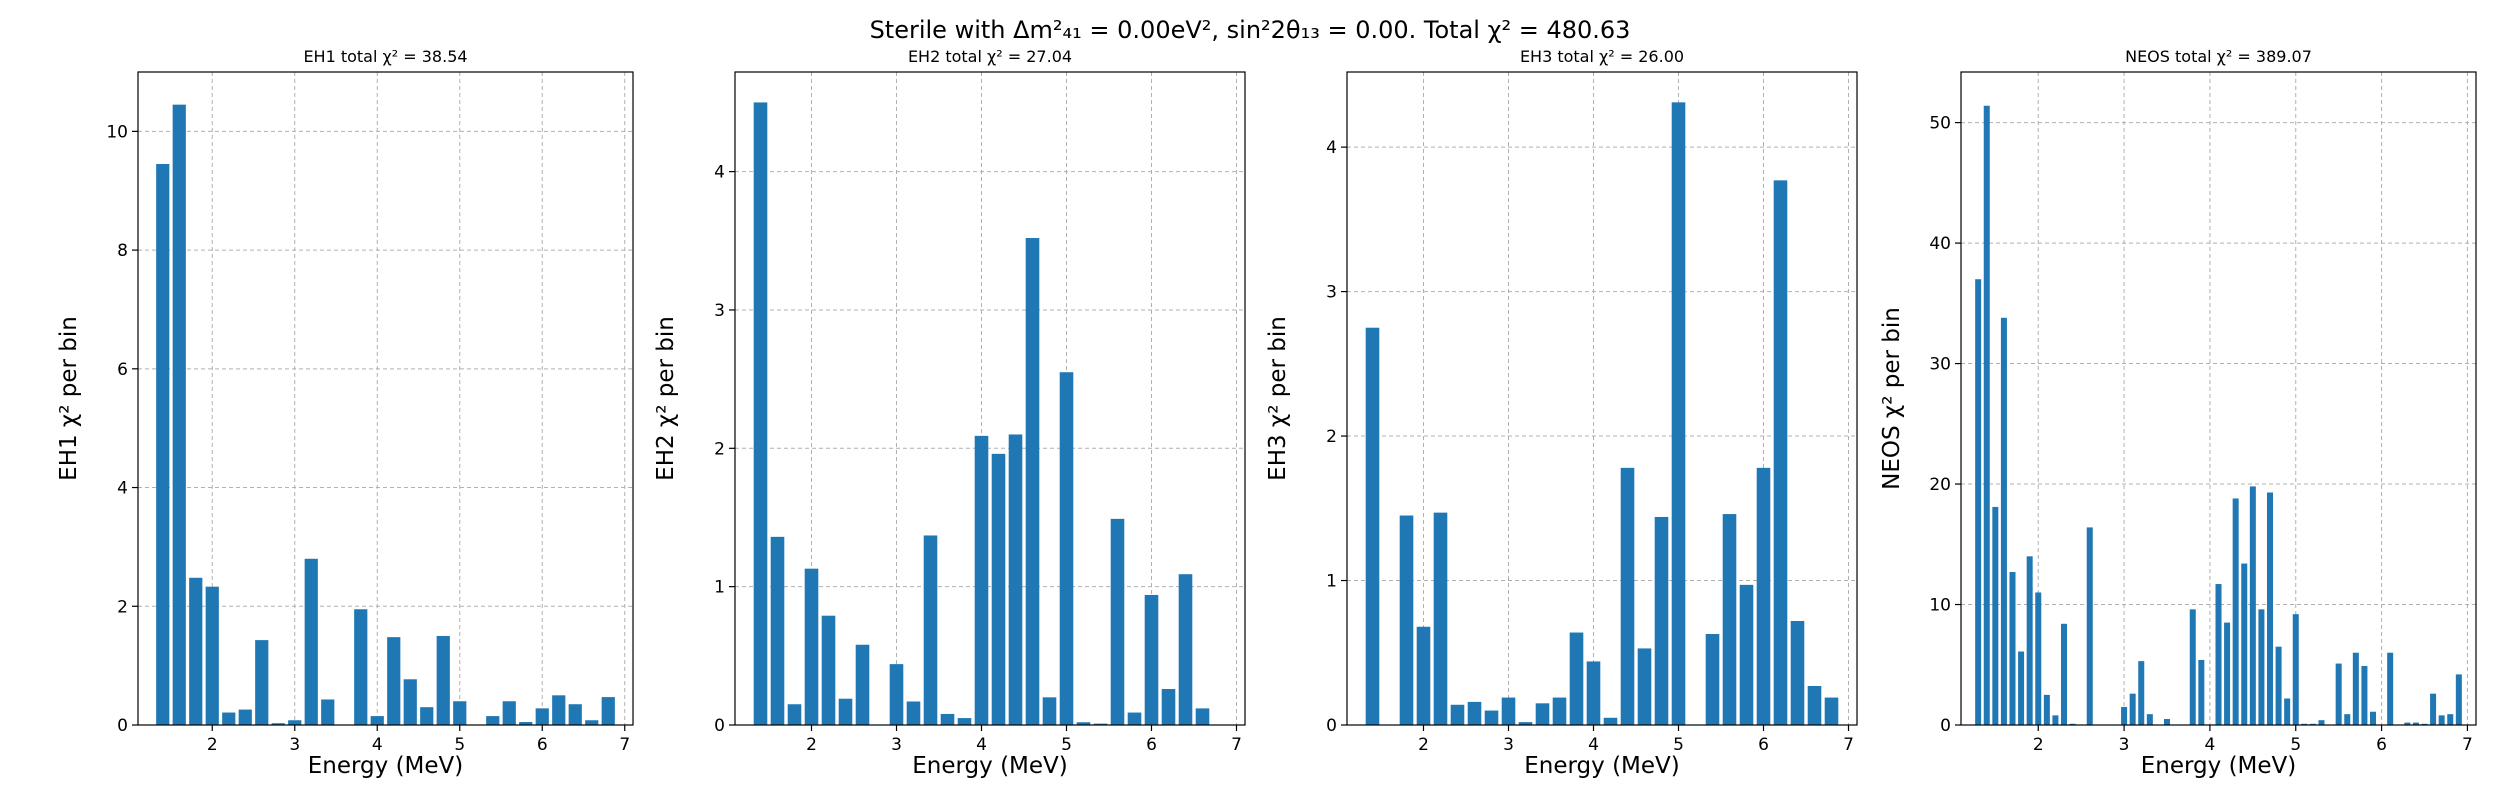 Image resolution: width=2500 pixels, height=800 pixels. What do you see at coordinates (1763, 745) in the screenshot?
I see `x-tick-label: 6` at bounding box center [1763, 745].